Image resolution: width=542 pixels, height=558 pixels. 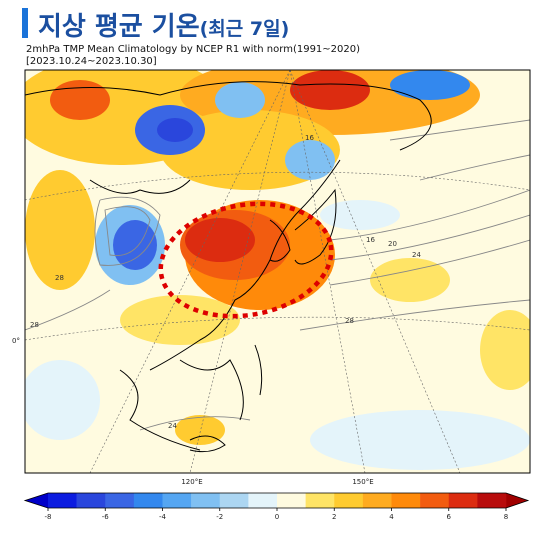 What do you see at coordinates (16, 341) in the screenshot?
I see `lat-label: 0°` at bounding box center [16, 341].